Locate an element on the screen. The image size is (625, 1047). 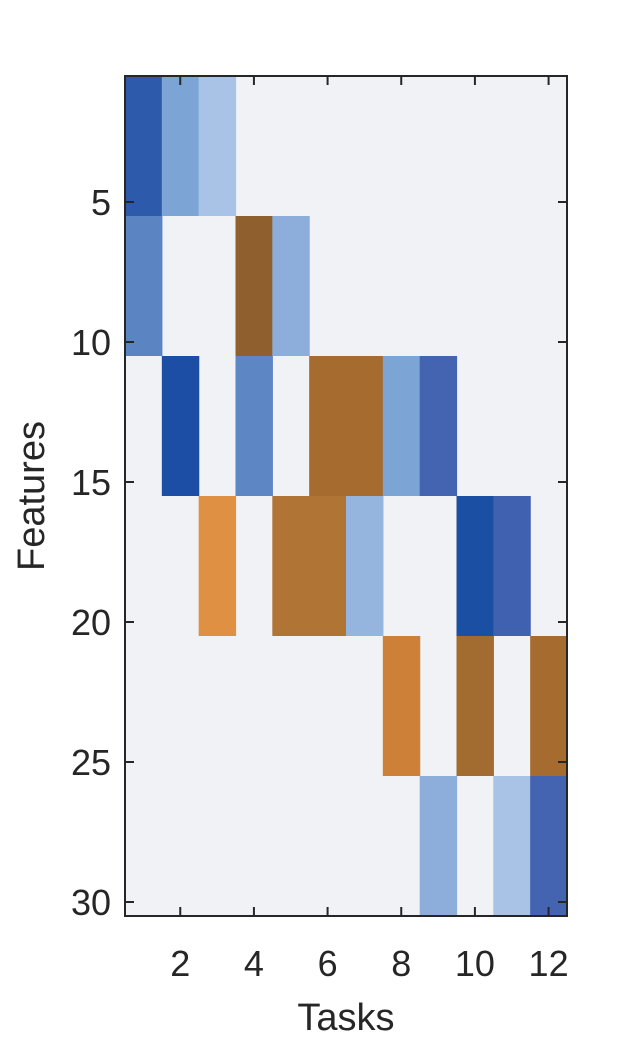
x-tick-label-2: 6 is located at coordinates (328, 963).